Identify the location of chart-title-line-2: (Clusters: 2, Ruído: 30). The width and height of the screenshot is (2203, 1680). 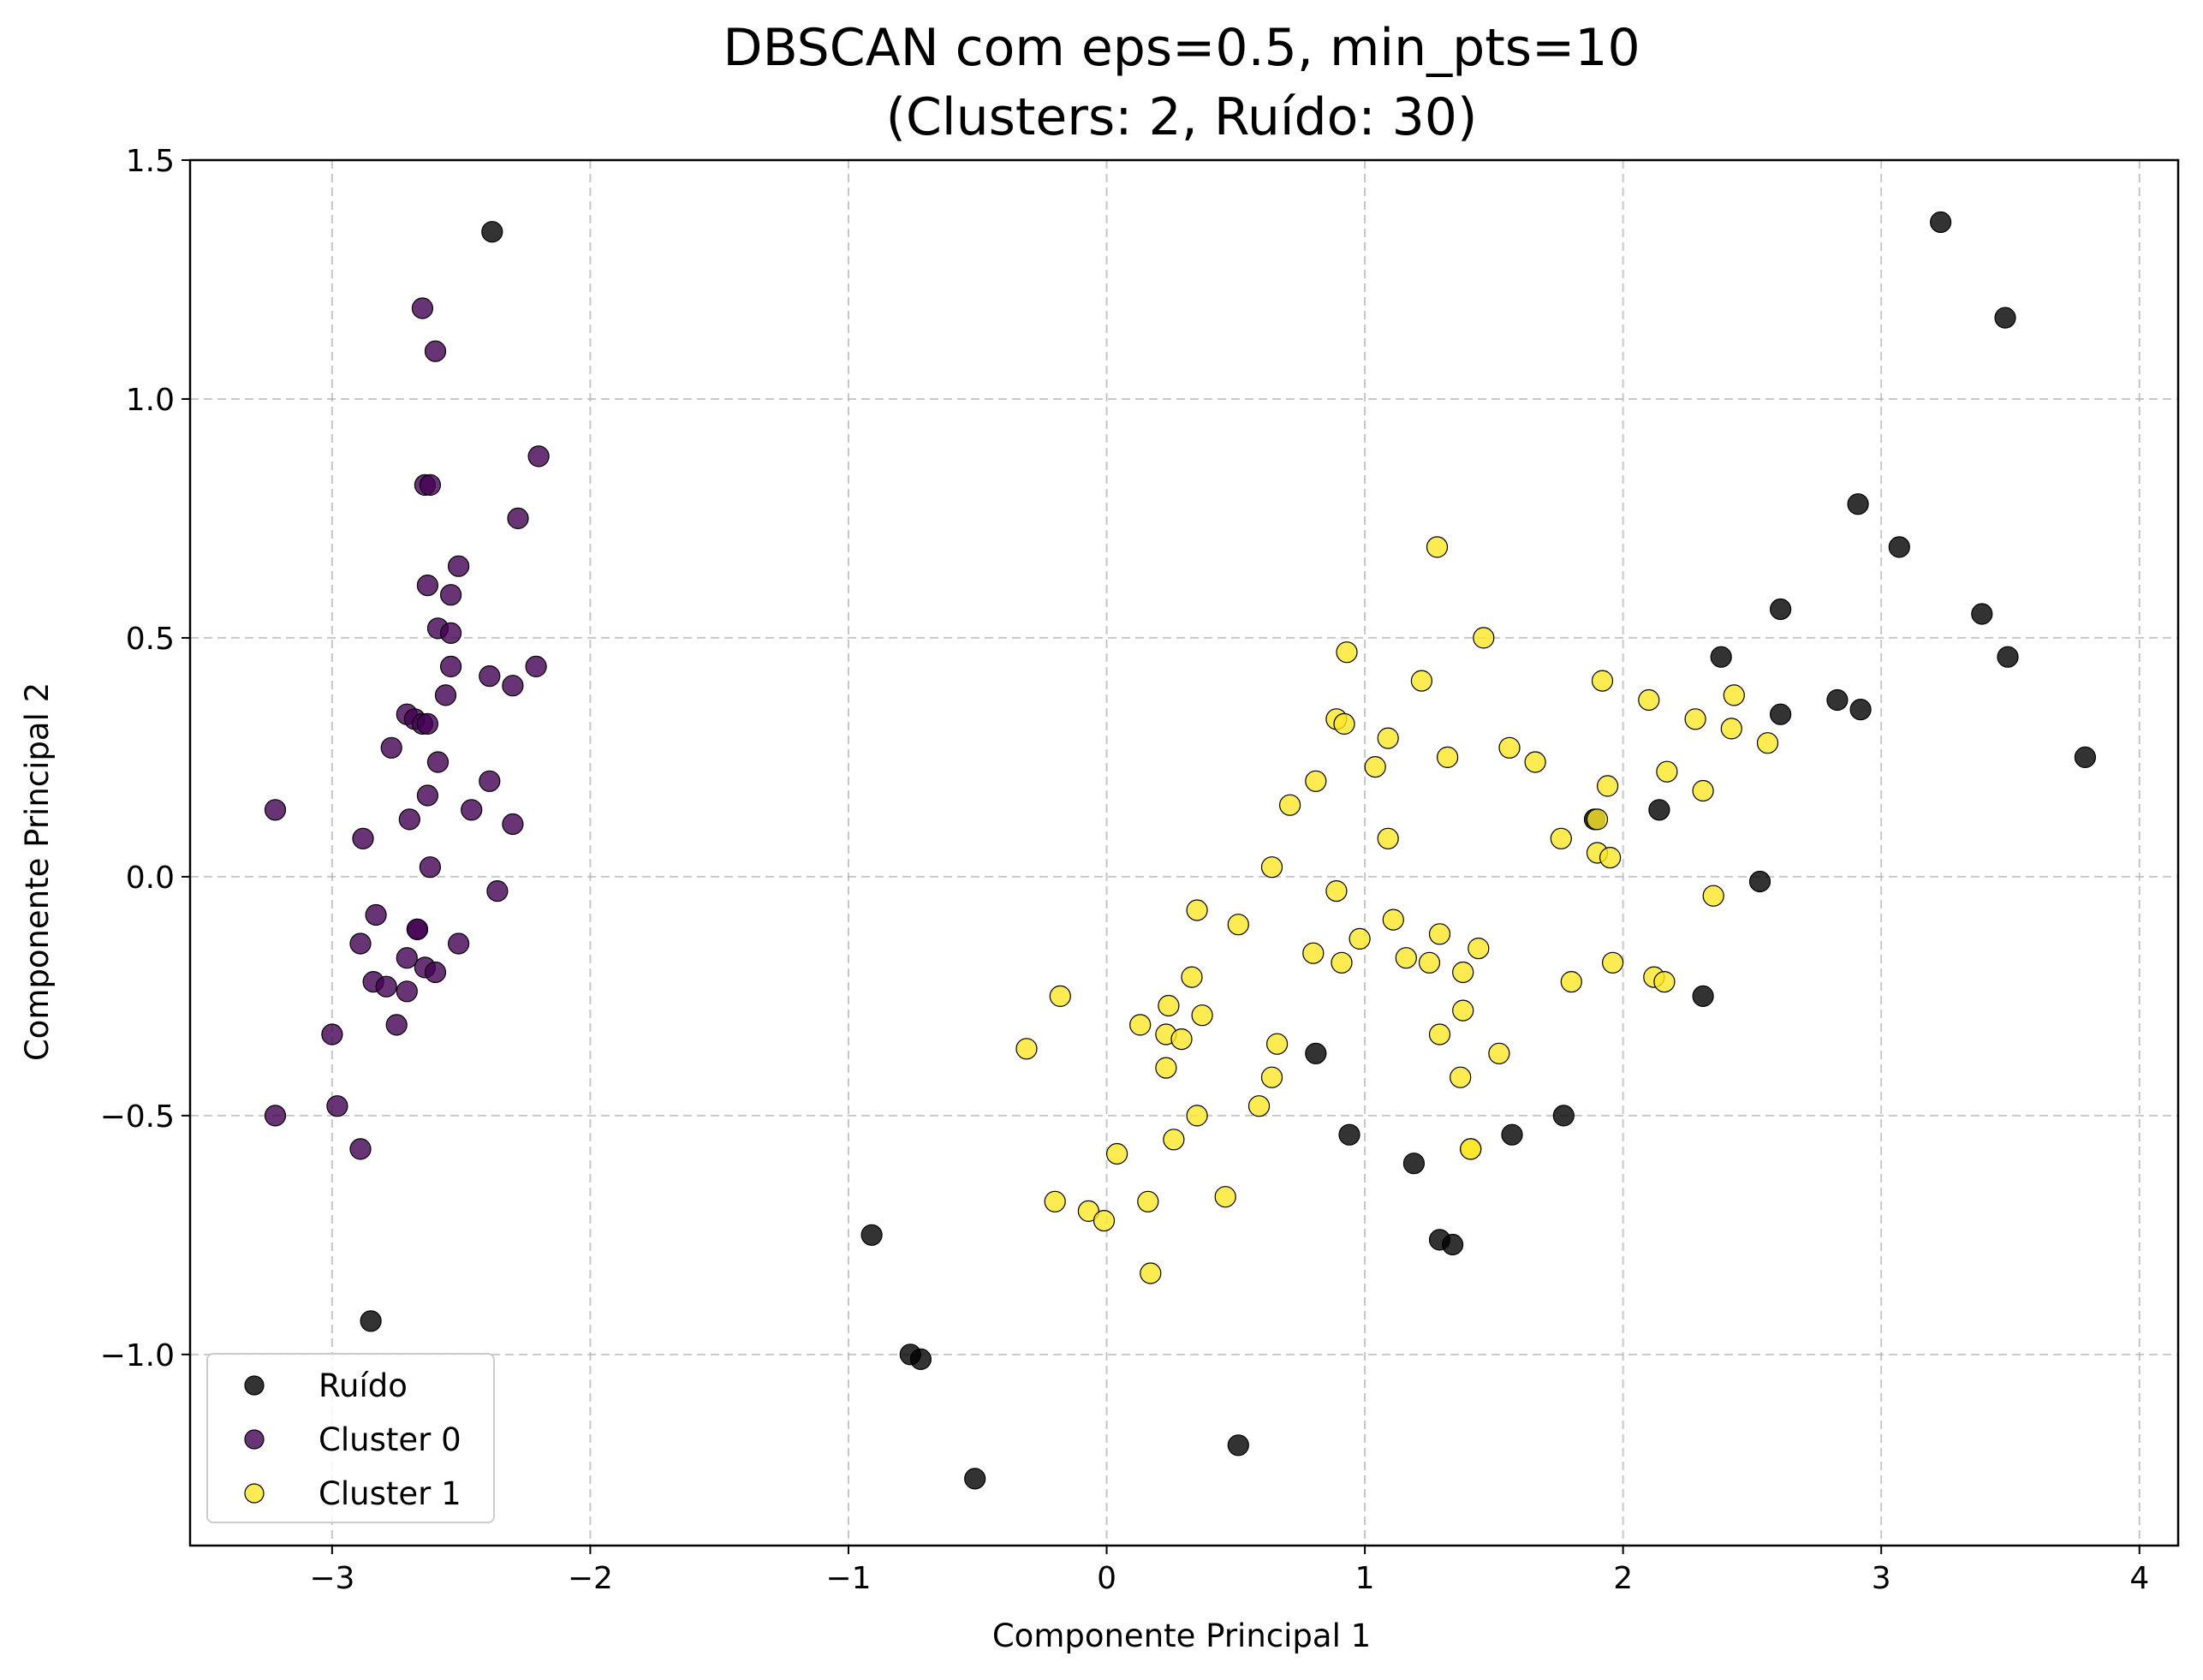
(1182, 117).